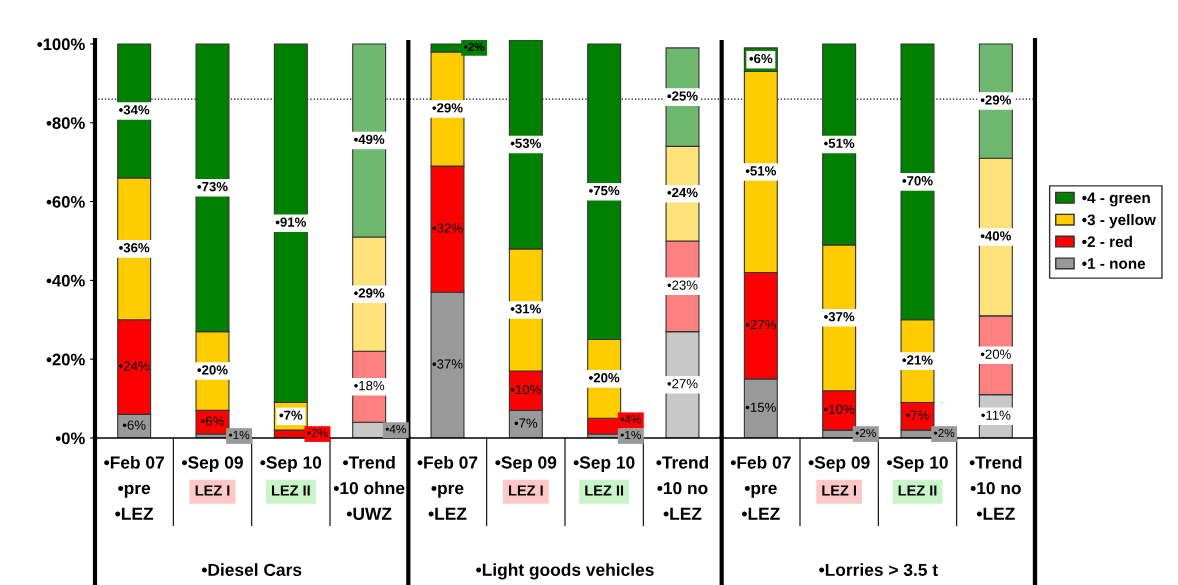  What do you see at coordinates (65, 123) in the screenshot?
I see `y-tick-label: •80%` at bounding box center [65, 123].